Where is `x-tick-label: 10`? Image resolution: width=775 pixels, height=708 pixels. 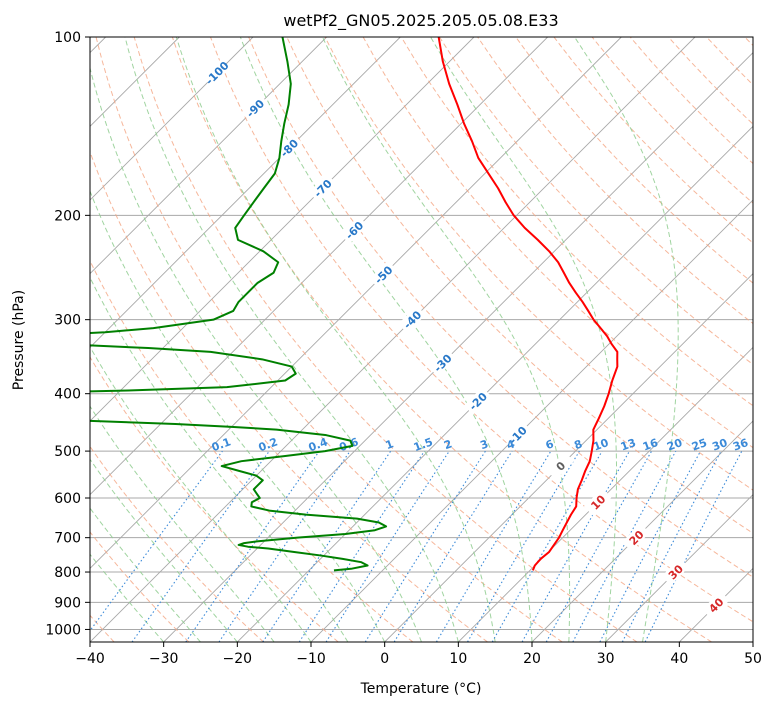 x-tick-label: 10 is located at coordinates (458, 659).